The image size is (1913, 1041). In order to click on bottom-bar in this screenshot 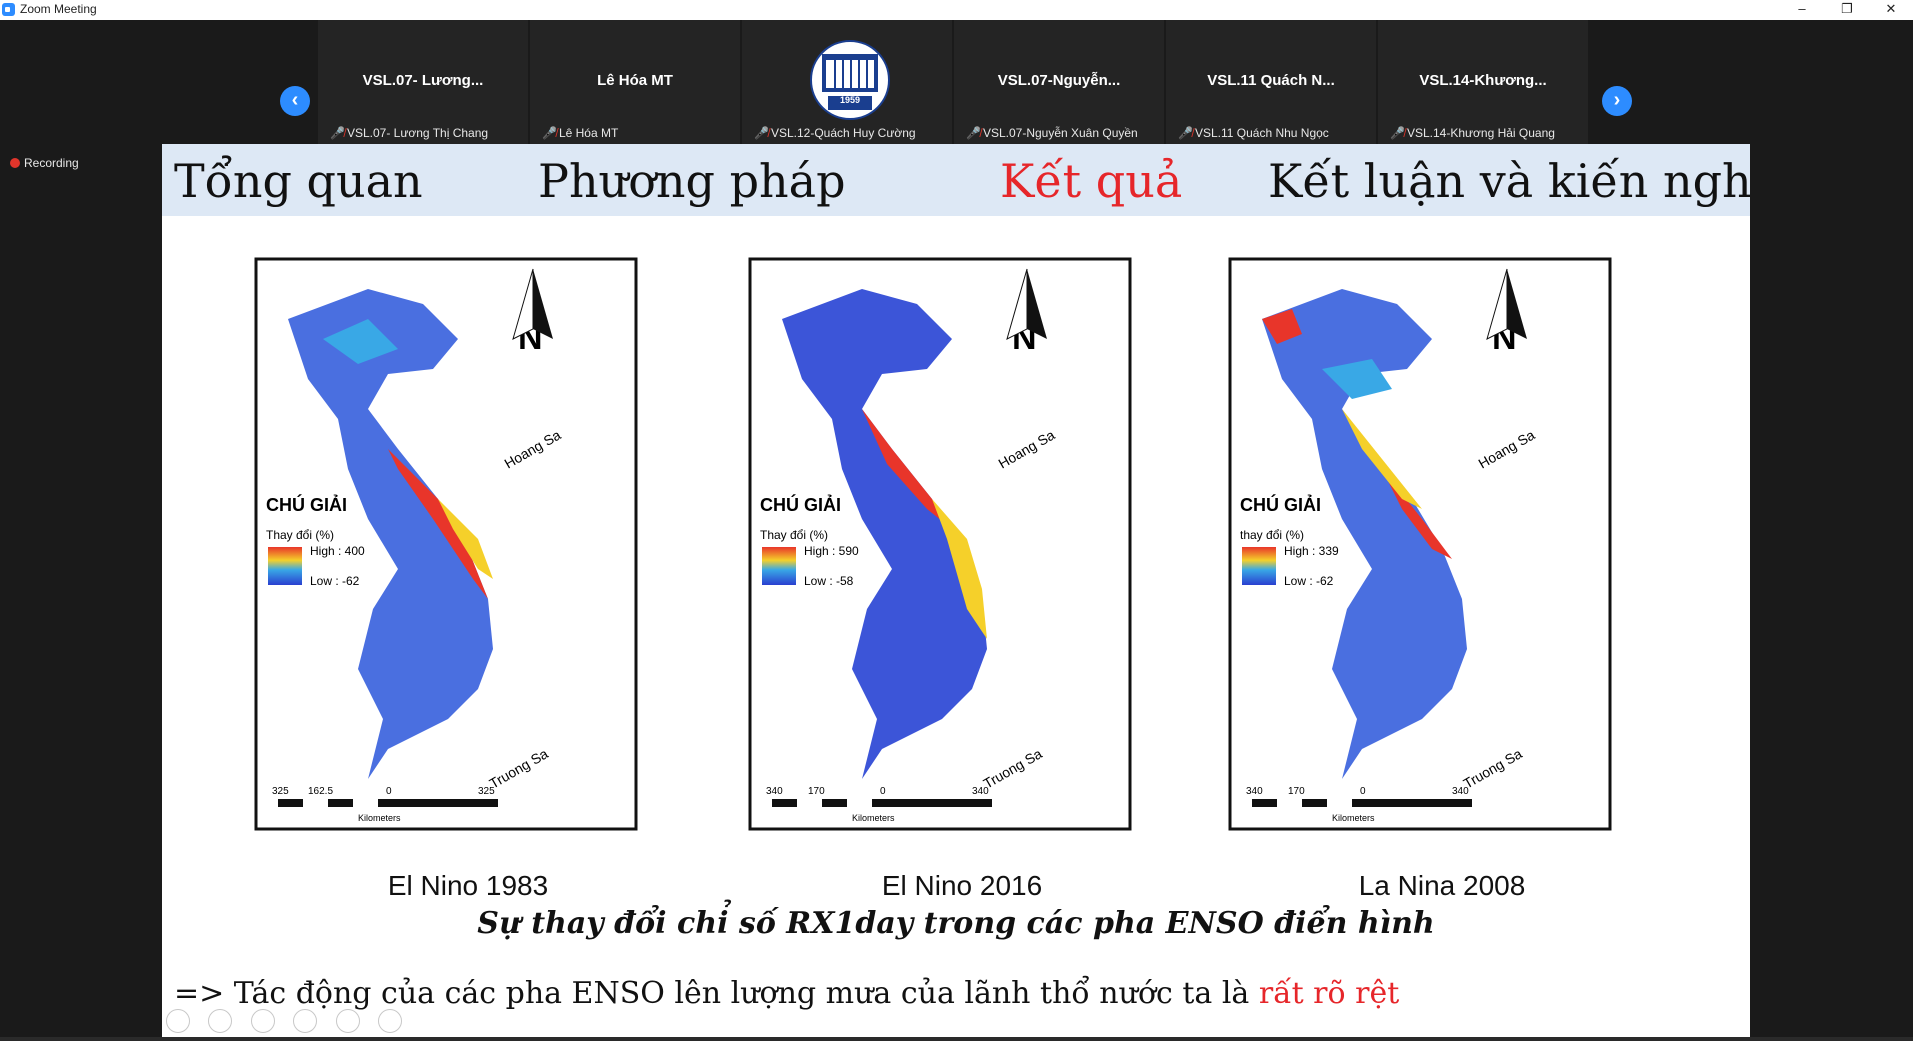, I will do `click(956, 1039)`.